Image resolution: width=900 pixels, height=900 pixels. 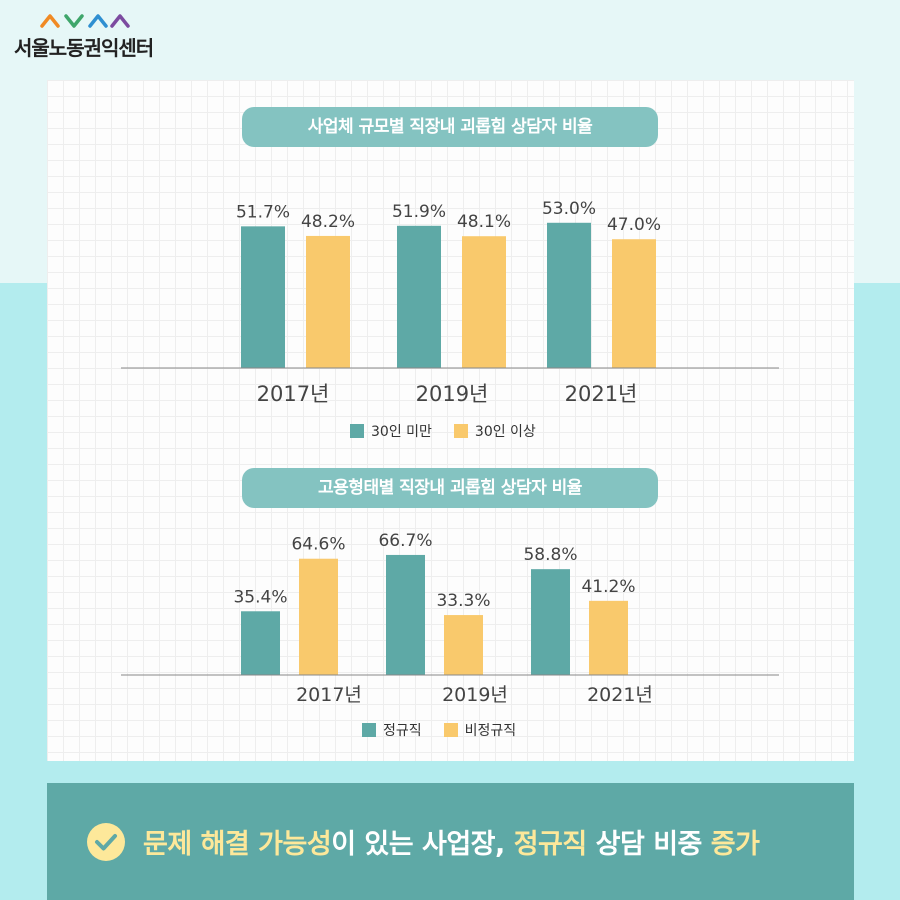 I want to click on legend-label: 30인 이상, so click(x=505, y=432).